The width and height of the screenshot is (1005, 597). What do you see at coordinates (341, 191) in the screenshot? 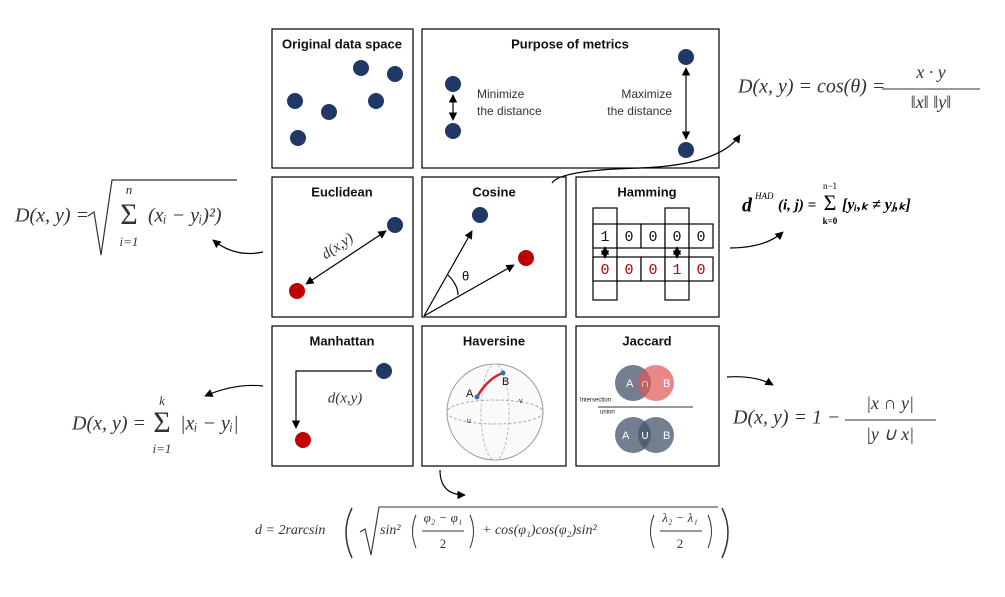
I see `panel-title: Euclidean` at bounding box center [341, 191].